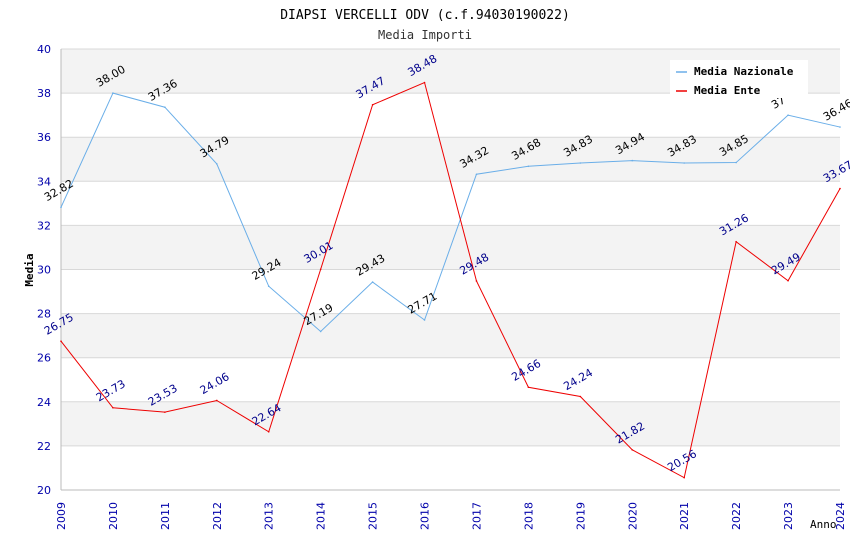 This screenshot has height=550, width=850. I want to click on chart-subtitle: Media Importi, so click(425, 35).